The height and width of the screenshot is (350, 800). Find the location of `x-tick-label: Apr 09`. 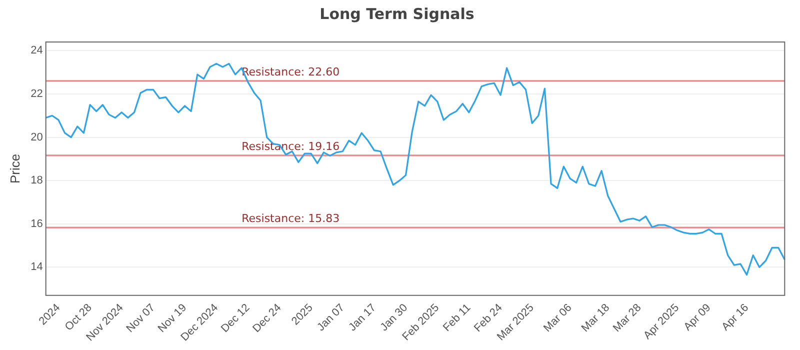

x-tick-label: Apr 09 is located at coordinates (698, 318).